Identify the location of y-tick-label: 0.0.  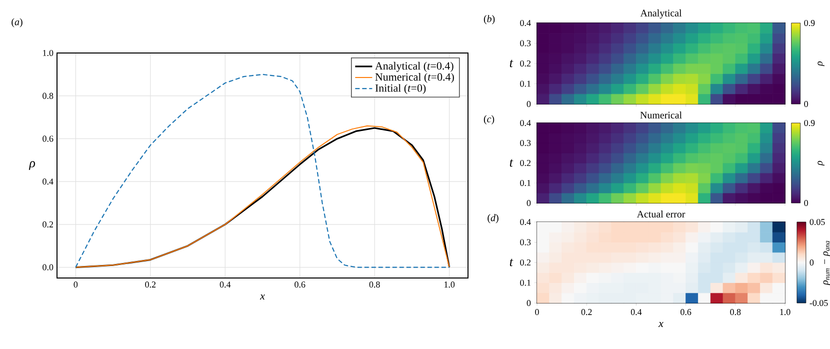
(48, 267).